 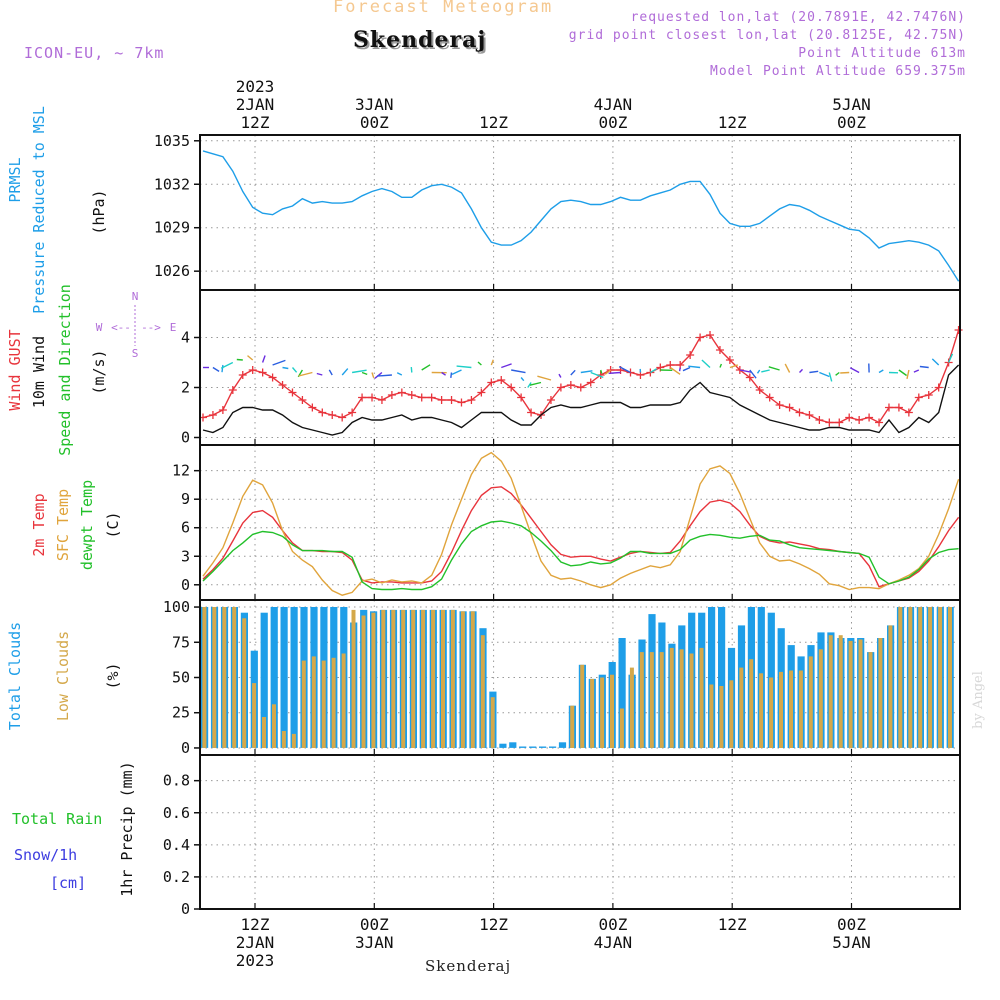 I want to click on temperature-side-label: dewpt Temp, so click(x=87, y=525).